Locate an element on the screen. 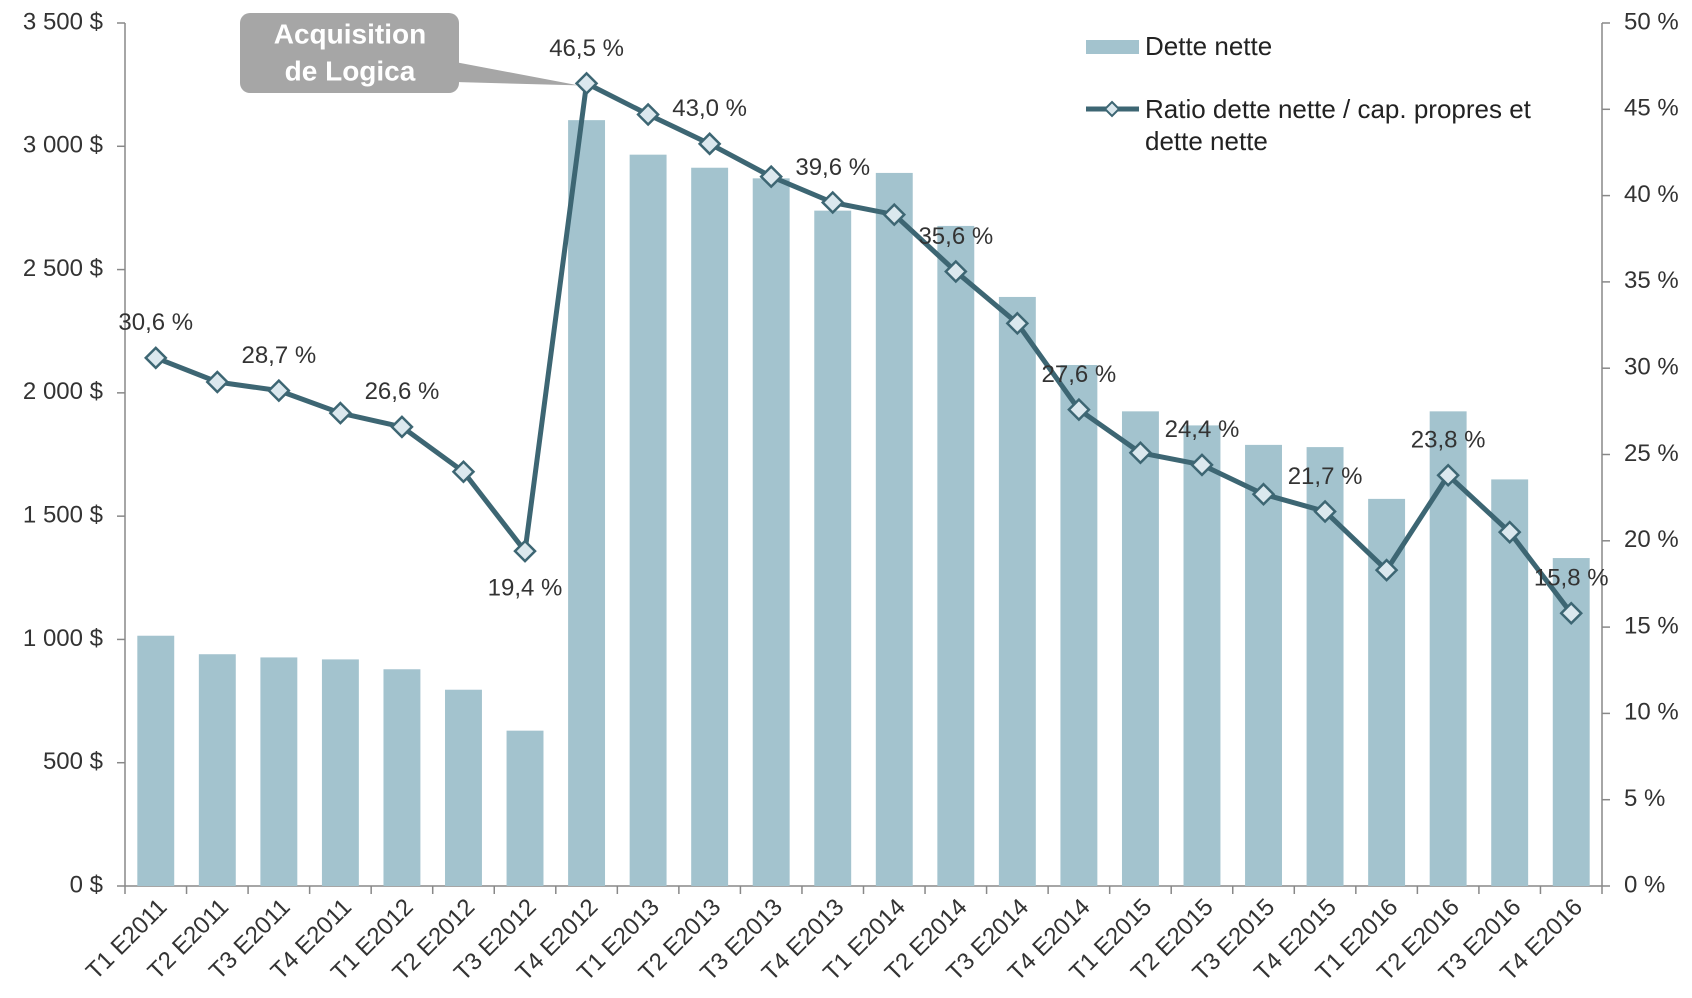  data-label: 24,4 % is located at coordinates (1202, 429).